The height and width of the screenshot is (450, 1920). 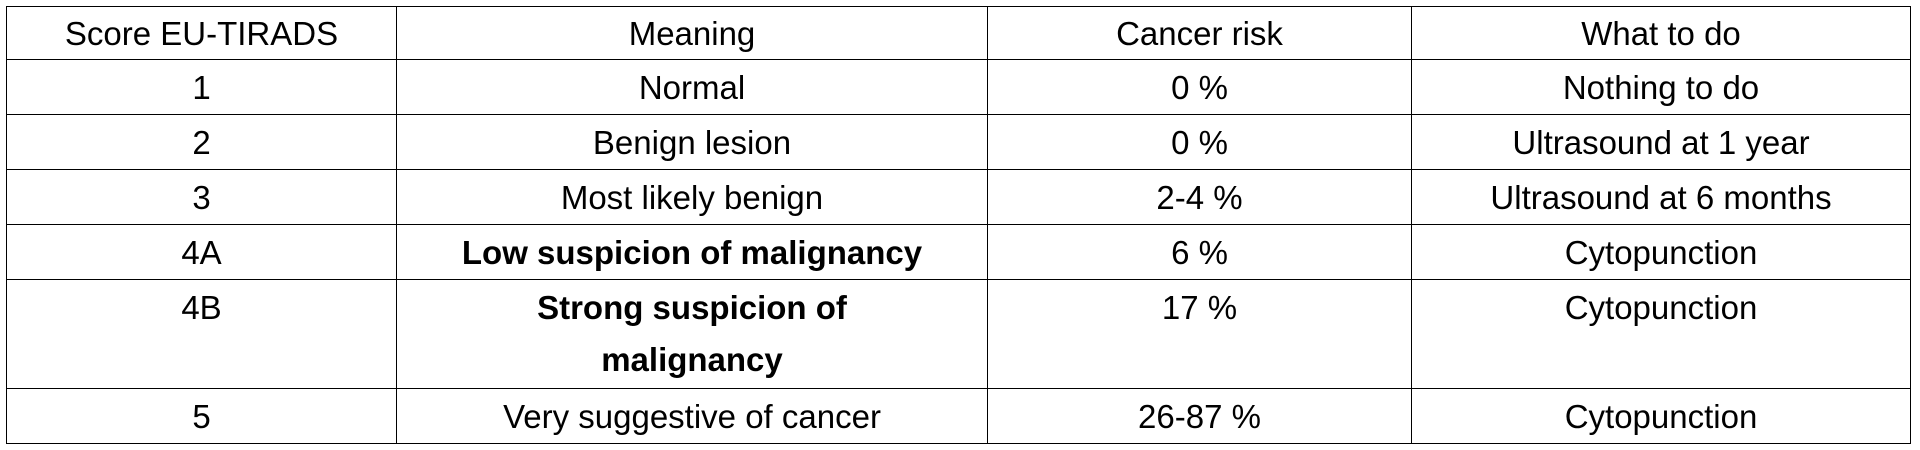 I want to click on cell: 4B, so click(x=201, y=334).